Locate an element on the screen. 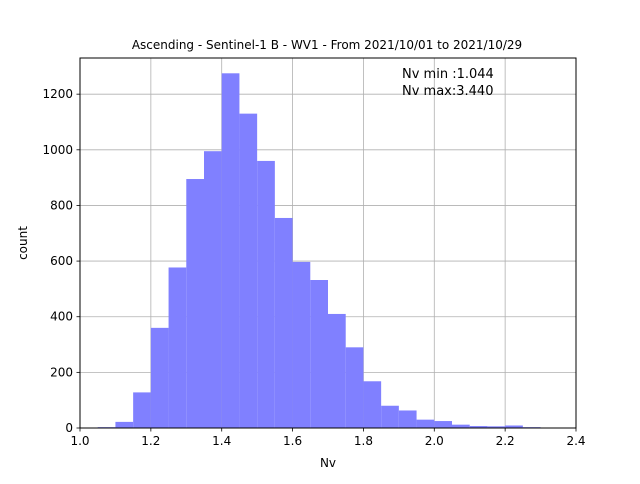 This screenshot has width=640, height=484. x-tick-label: 1.8 is located at coordinates (363, 441).